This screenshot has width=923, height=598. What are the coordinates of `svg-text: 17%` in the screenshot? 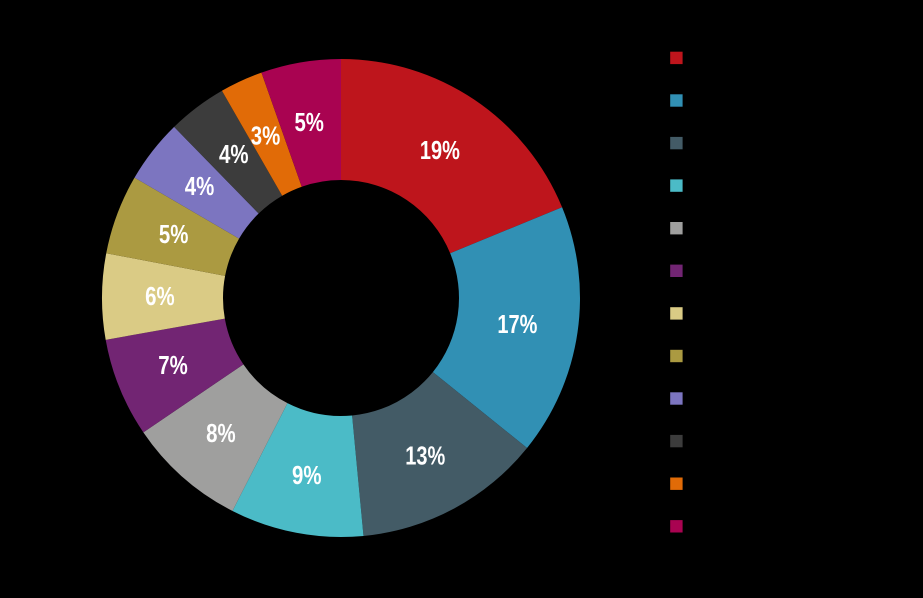 It's located at (517, 324).